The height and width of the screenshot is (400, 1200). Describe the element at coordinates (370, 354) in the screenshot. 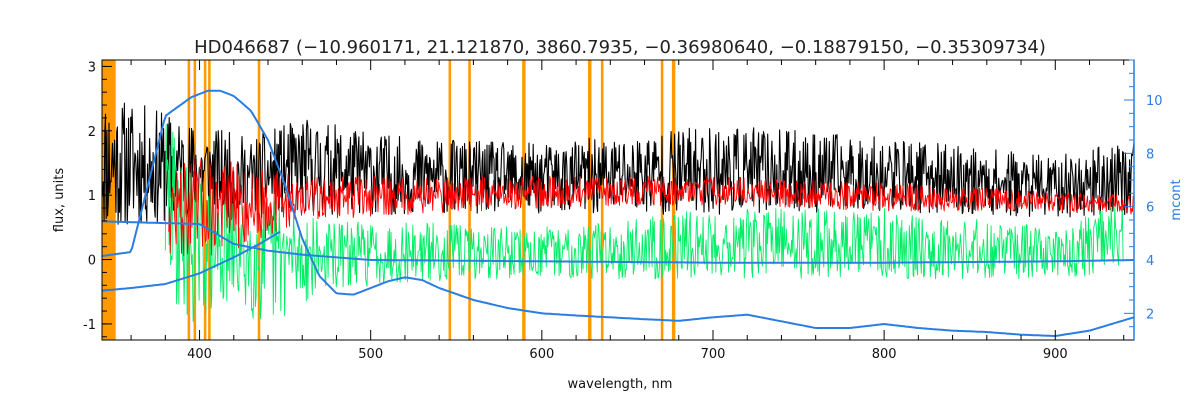

I see `x-tick-label: 500` at that location.